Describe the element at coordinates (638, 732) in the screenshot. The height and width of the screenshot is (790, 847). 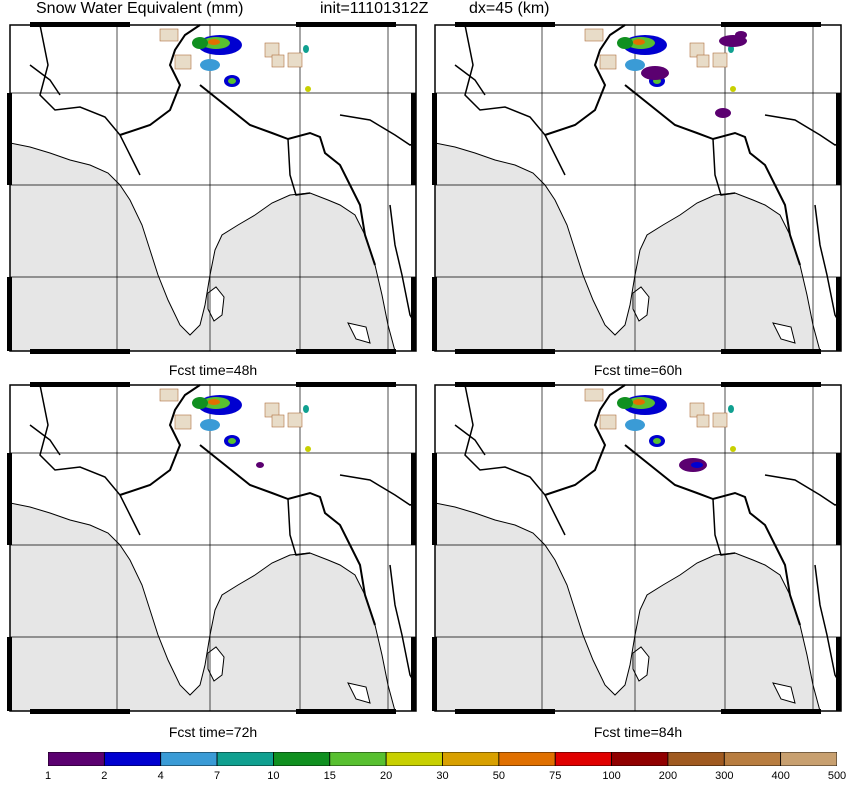
I see `panel-4-caption: Fcst time=84h` at that location.